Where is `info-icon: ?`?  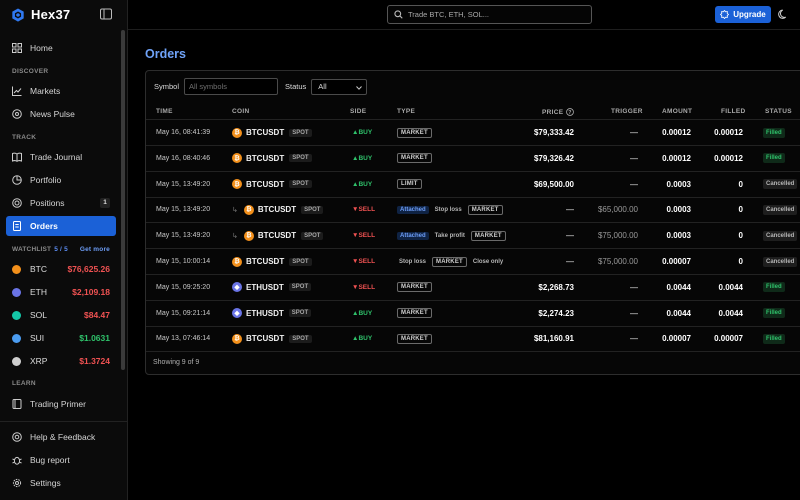 info-icon: ? is located at coordinates (570, 112).